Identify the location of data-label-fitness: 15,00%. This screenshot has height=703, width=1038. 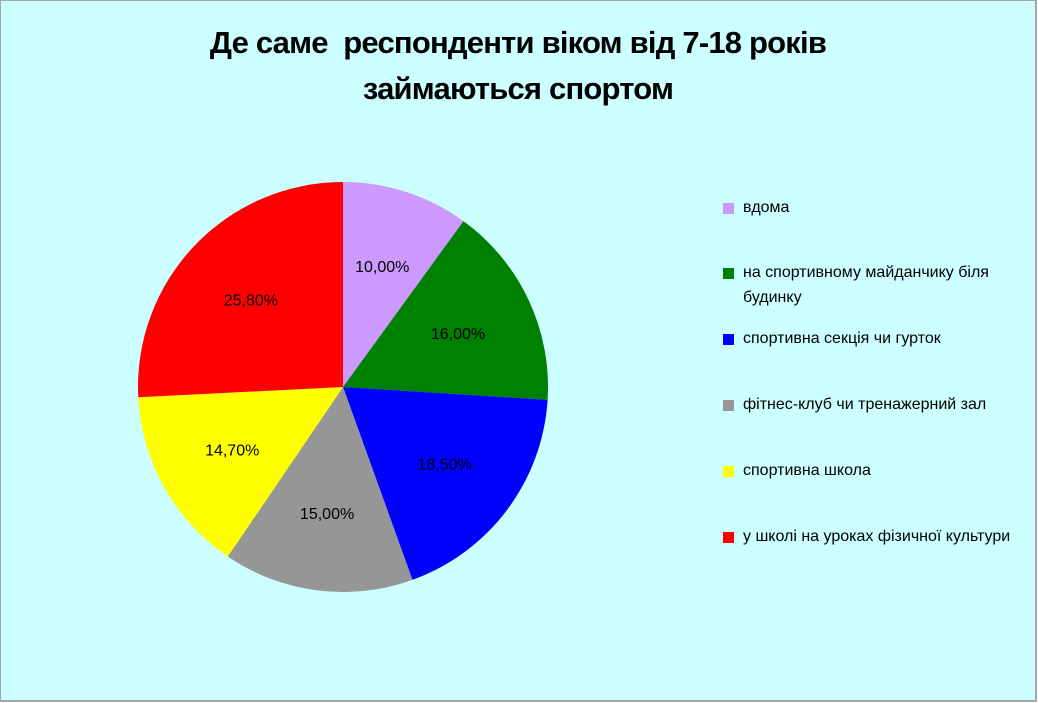
(327, 514).